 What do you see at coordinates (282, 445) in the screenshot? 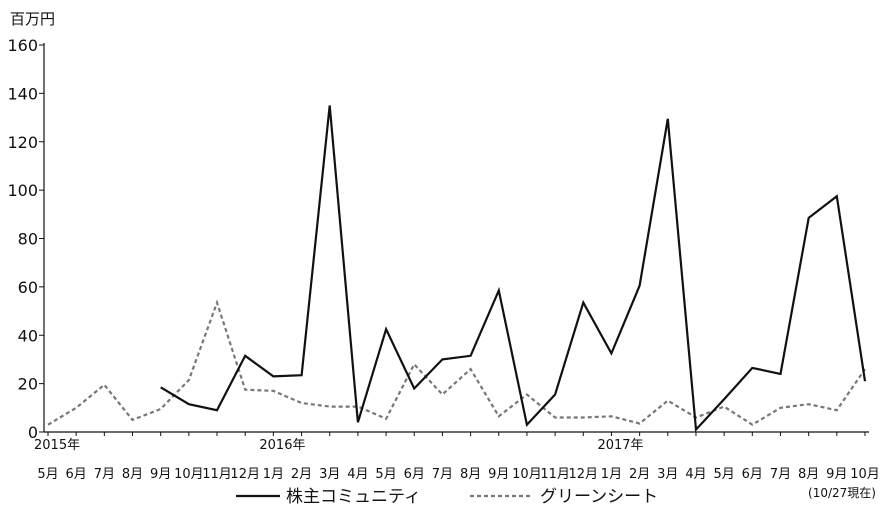
I see `year-label: 2016年` at bounding box center [282, 445].